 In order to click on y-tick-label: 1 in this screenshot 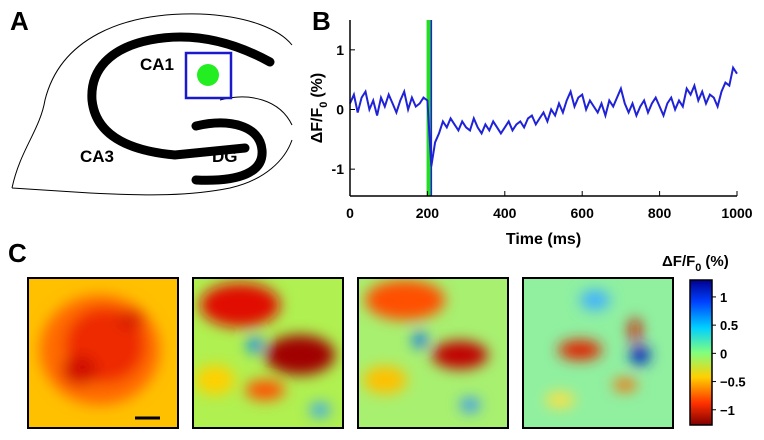, I will do `click(340, 50)`.